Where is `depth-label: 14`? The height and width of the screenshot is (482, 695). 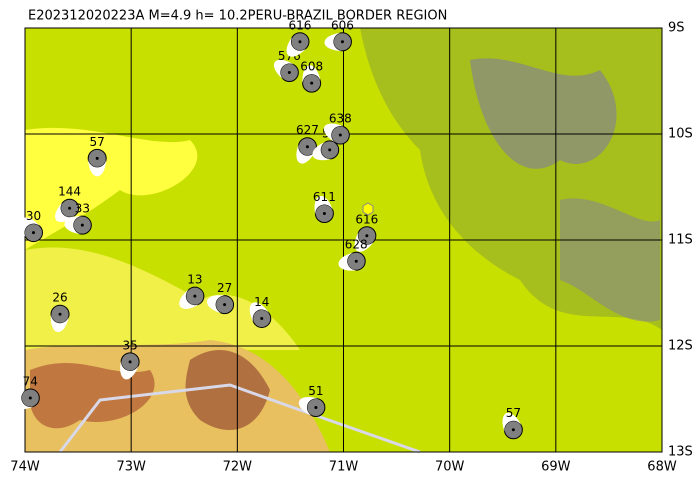
depth-label: 14 is located at coordinates (261, 302).